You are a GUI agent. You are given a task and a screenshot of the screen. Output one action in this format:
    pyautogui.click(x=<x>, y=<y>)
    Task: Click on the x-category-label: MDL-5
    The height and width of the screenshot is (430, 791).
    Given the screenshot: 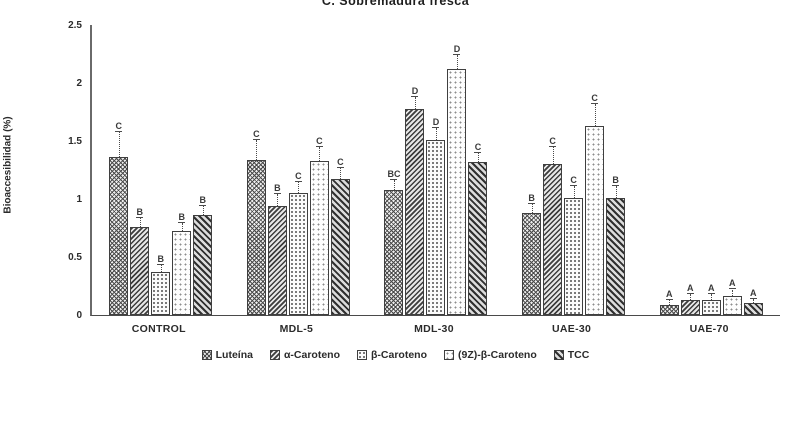 What is the action you would take?
    pyautogui.click(x=296, y=329)
    